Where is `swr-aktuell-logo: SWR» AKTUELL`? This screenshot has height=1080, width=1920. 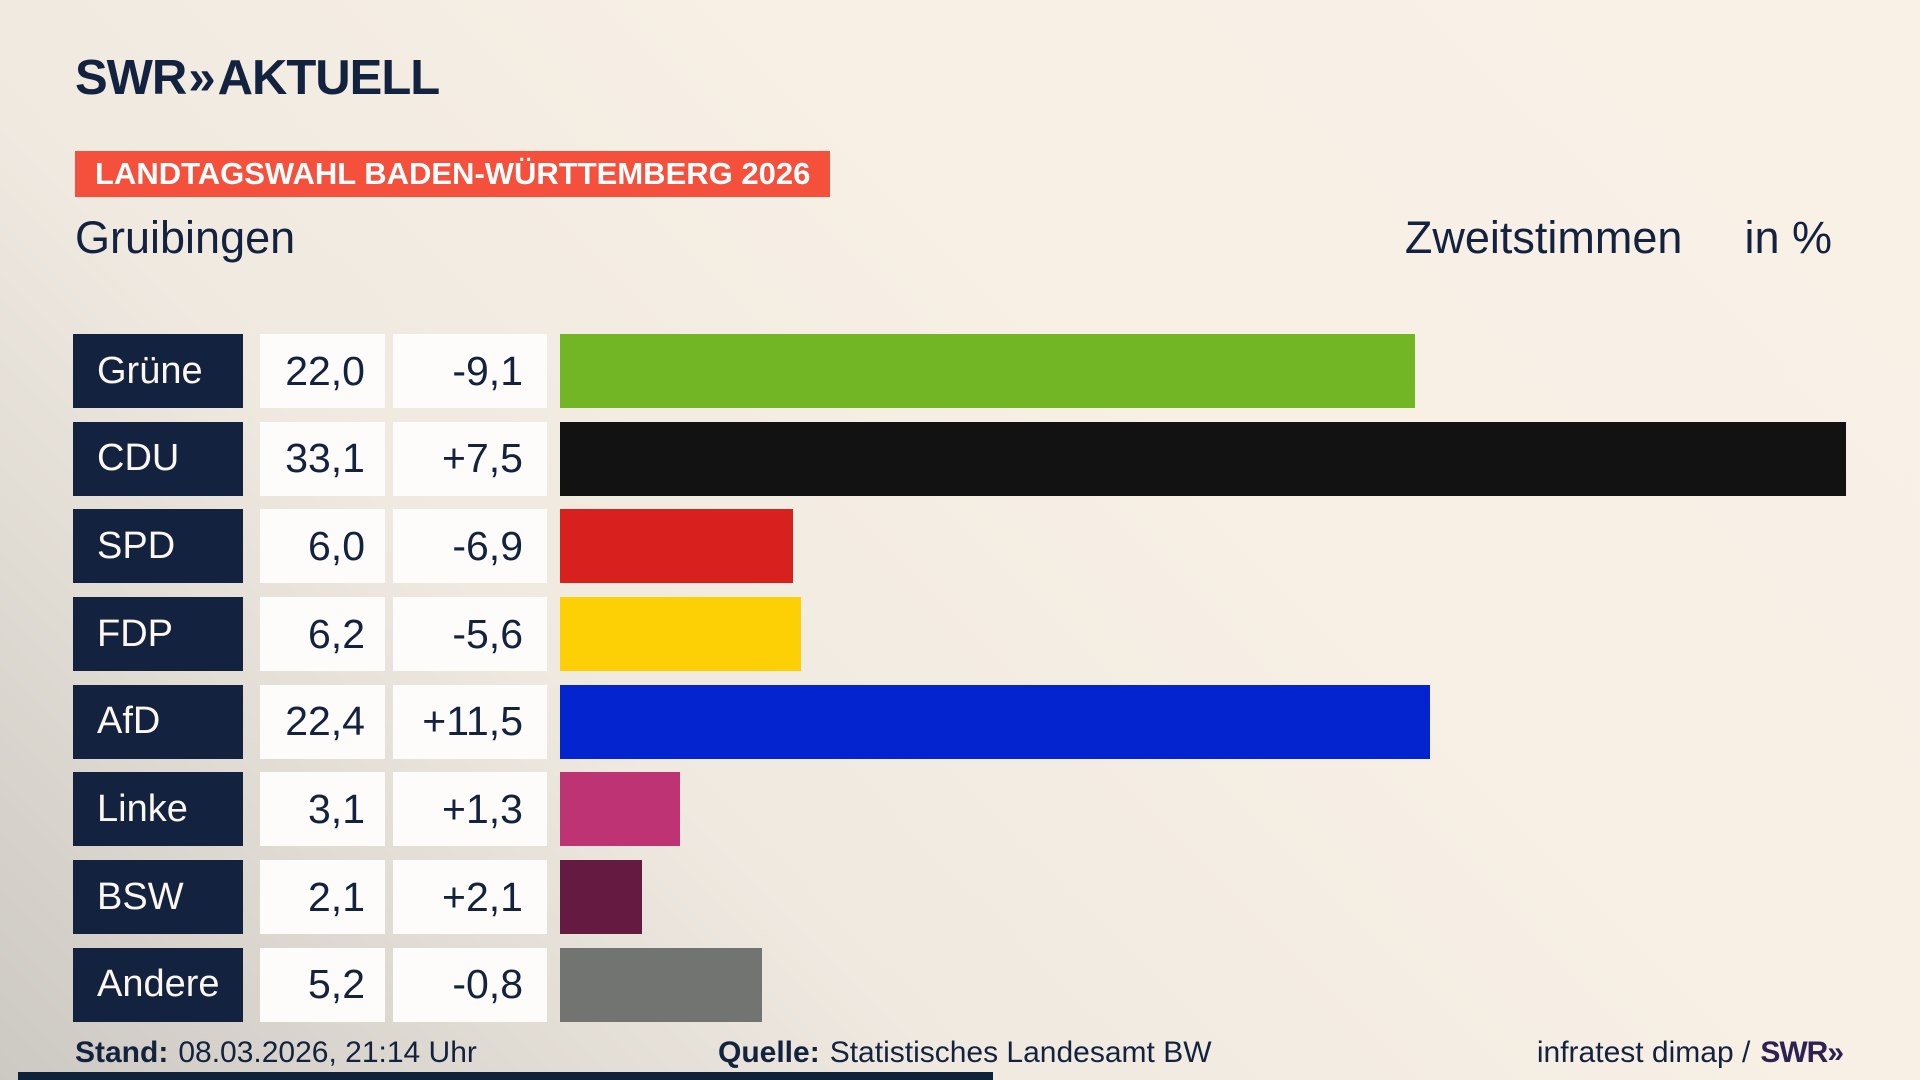
swr-aktuell-logo: SWR» AKTUELL is located at coordinates (258, 78).